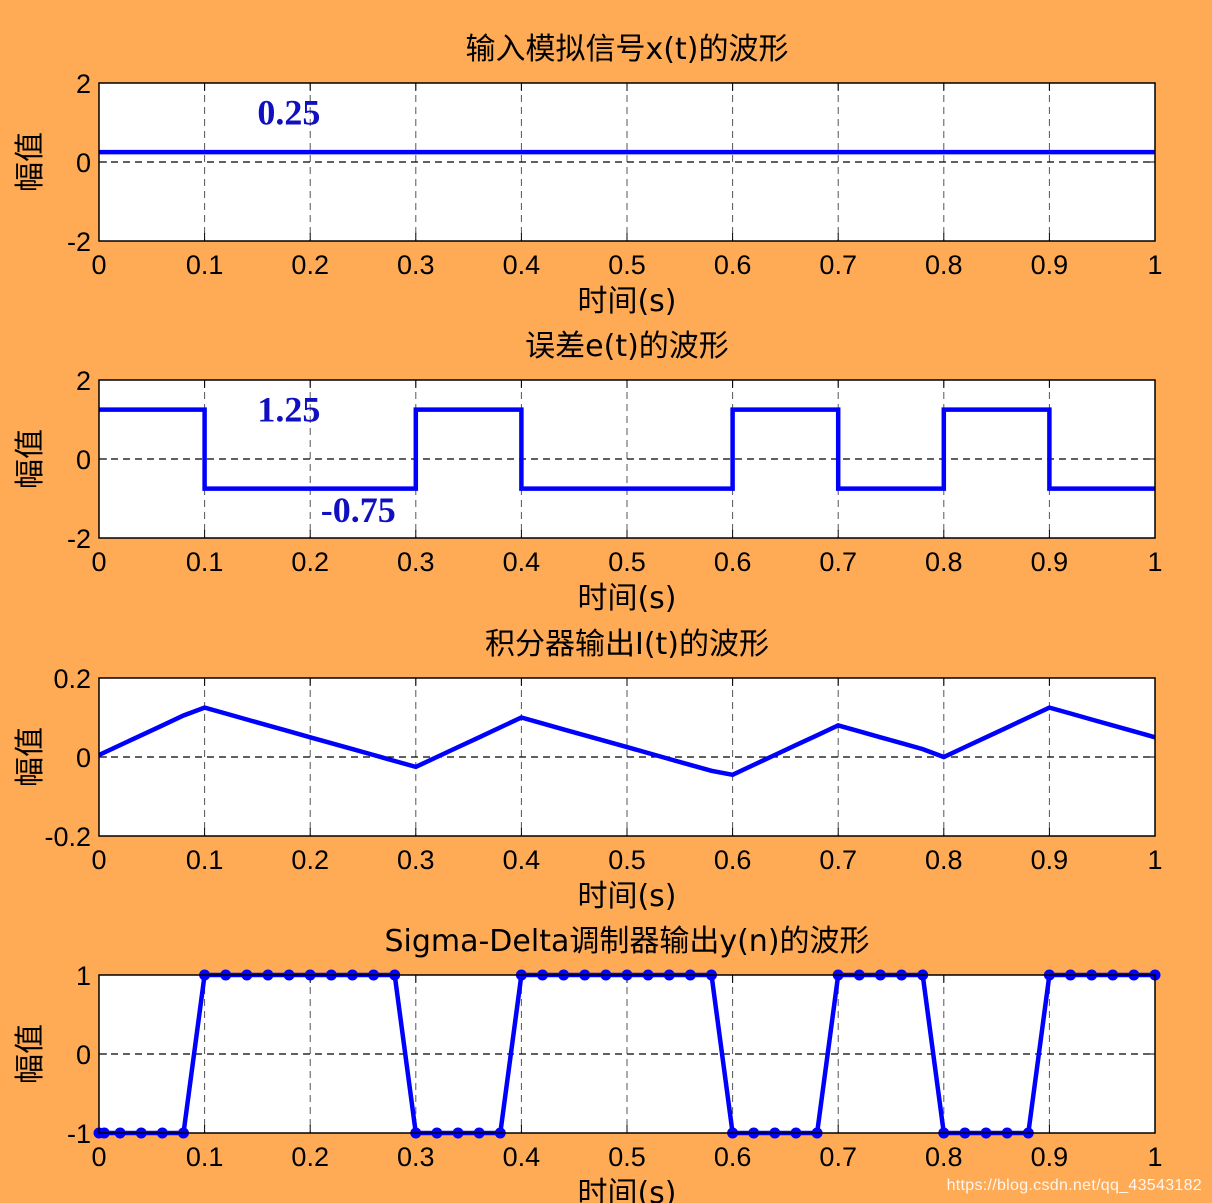 The height and width of the screenshot is (1203, 1212). I want to click on chart2-ytick-label: -2, so click(79, 539).